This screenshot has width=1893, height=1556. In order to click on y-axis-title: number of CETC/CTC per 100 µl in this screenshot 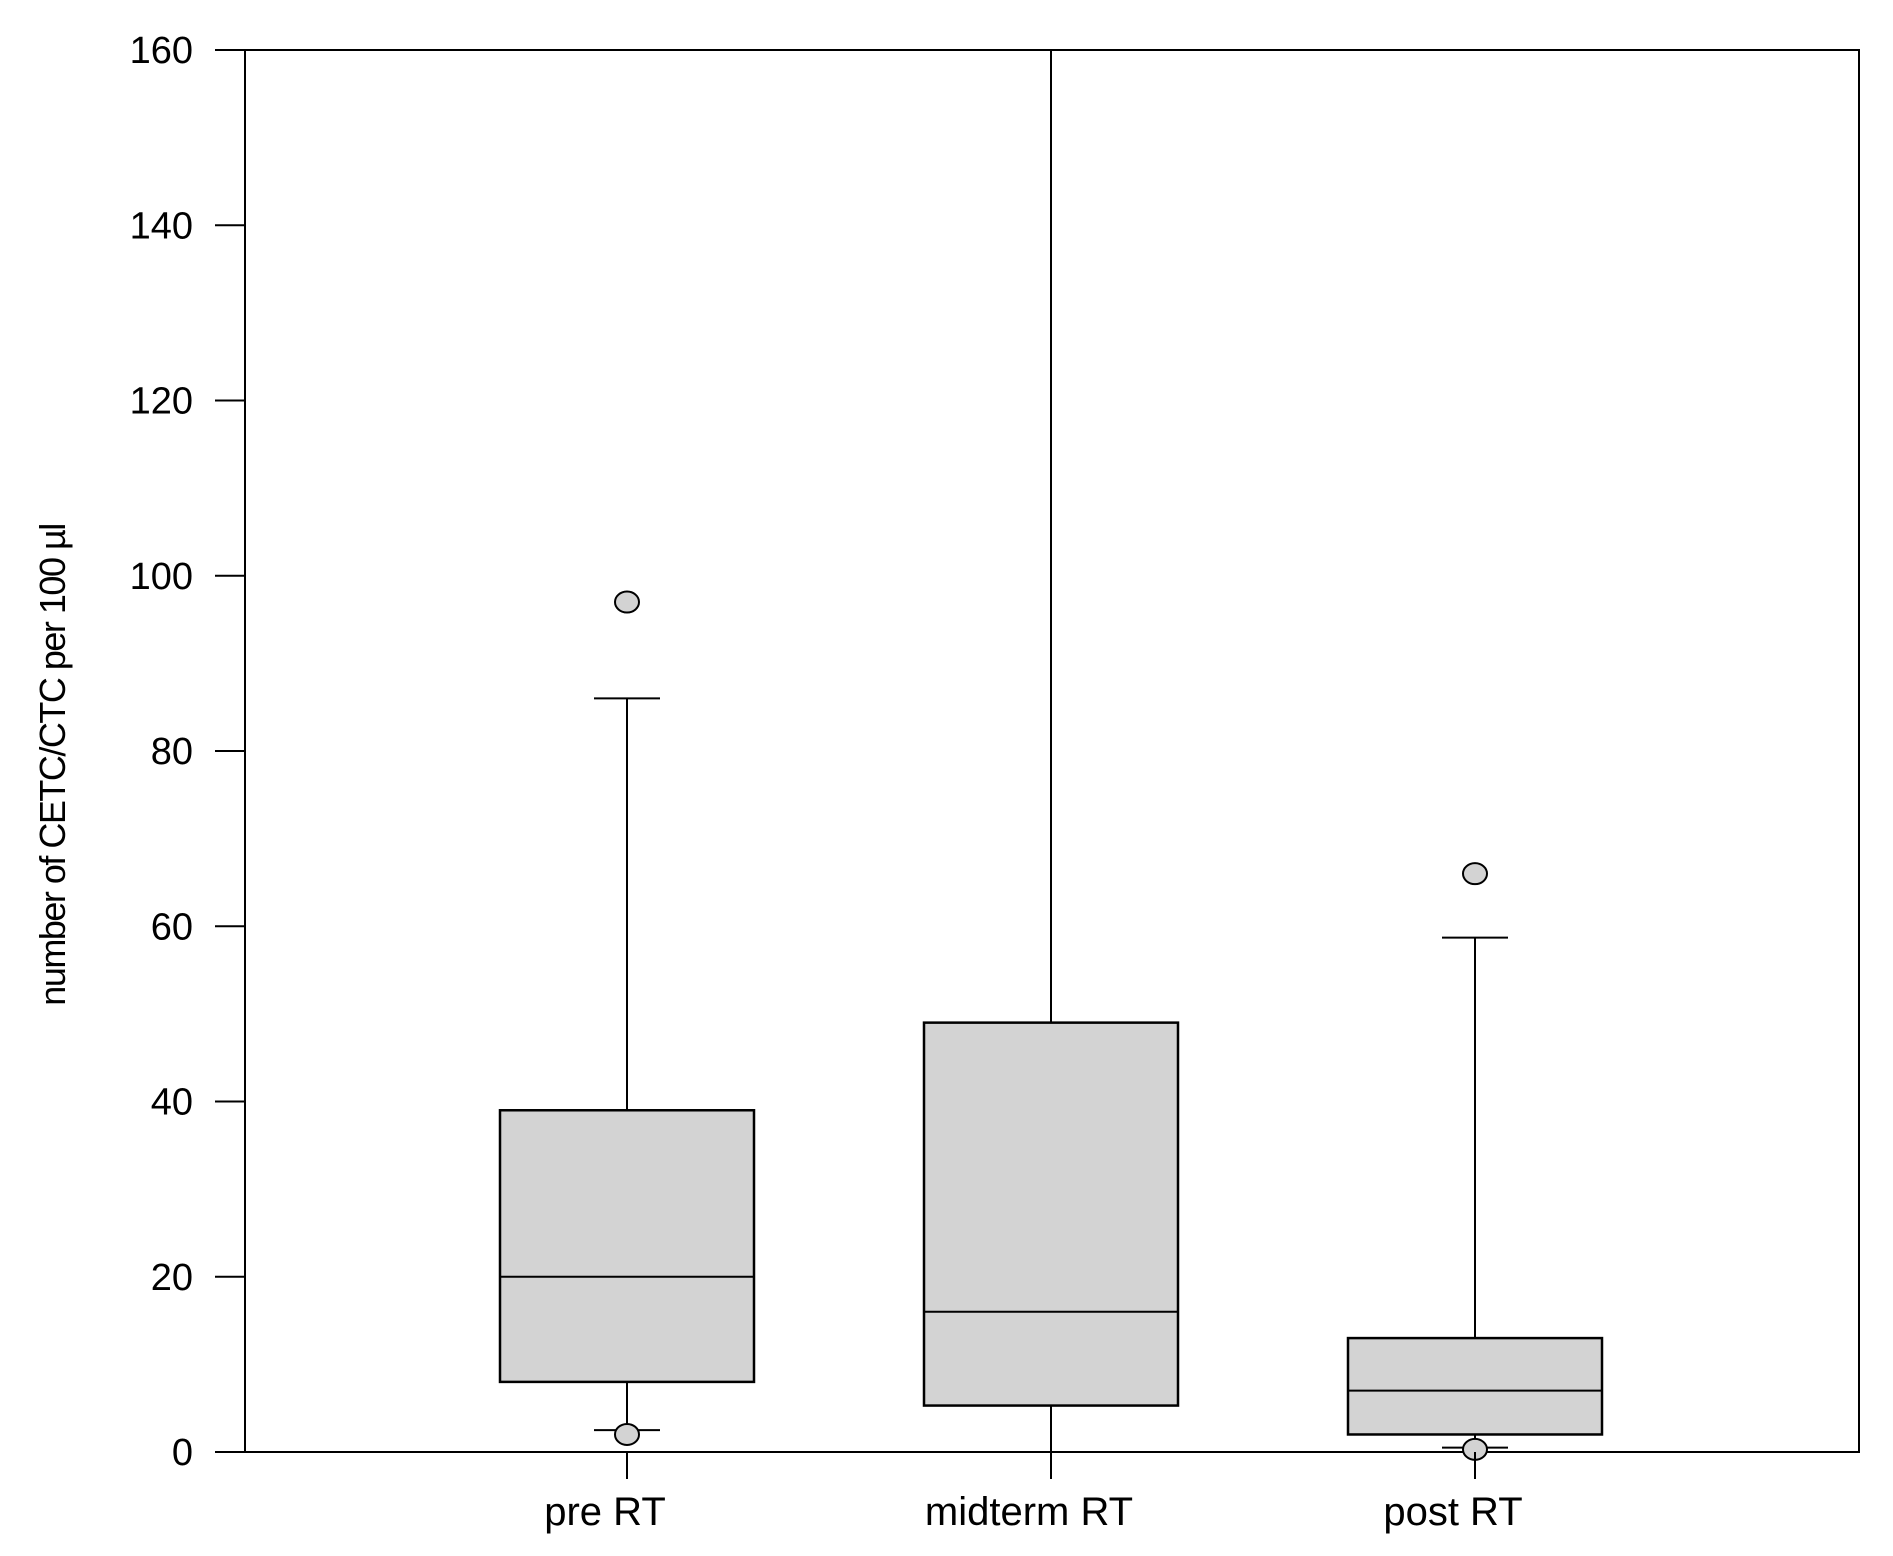, I will do `click(52, 764)`.